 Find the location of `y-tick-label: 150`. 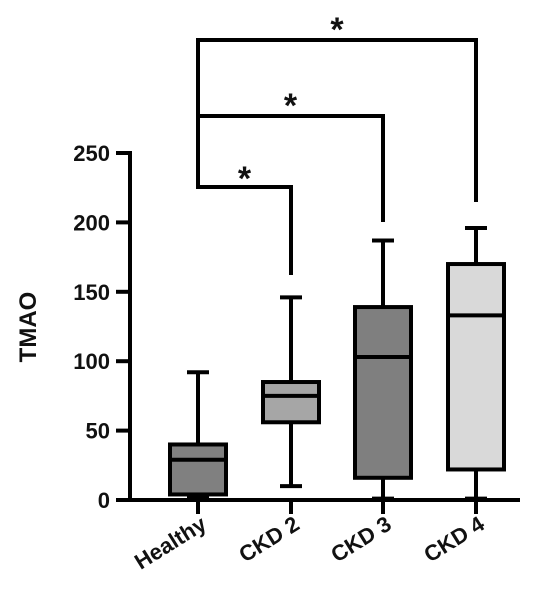

y-tick-label: 150 is located at coordinates (91, 292).